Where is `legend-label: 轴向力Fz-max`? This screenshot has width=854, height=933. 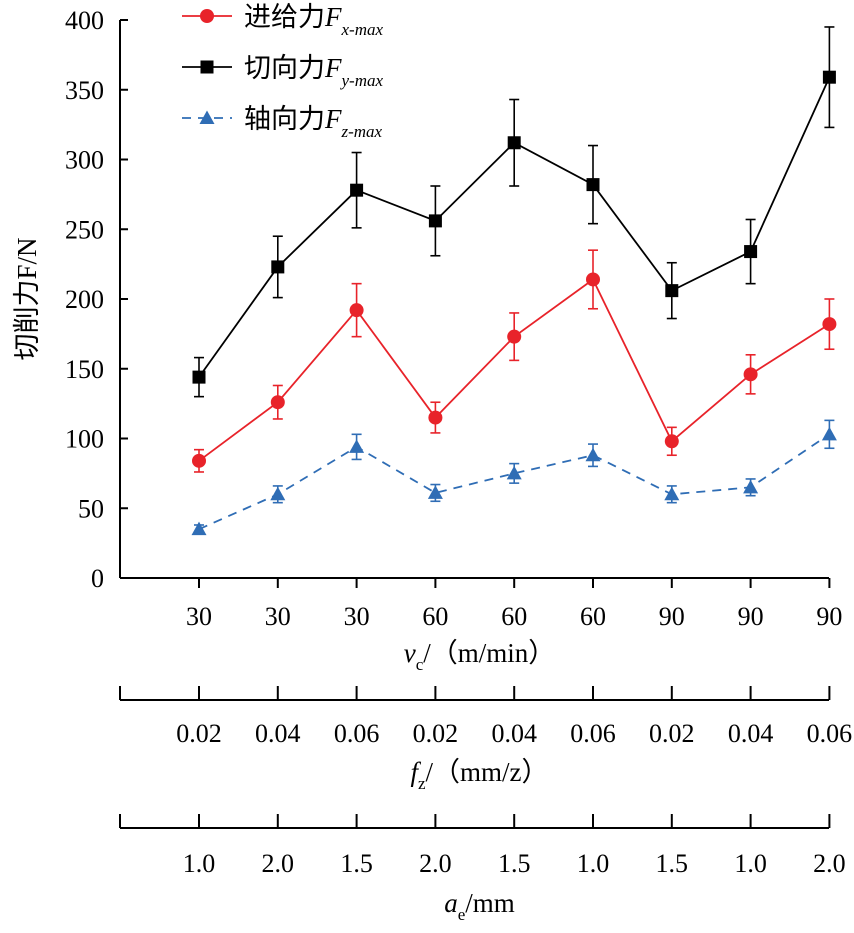 legend-label: 轴向力Fz-max is located at coordinates (313, 122).